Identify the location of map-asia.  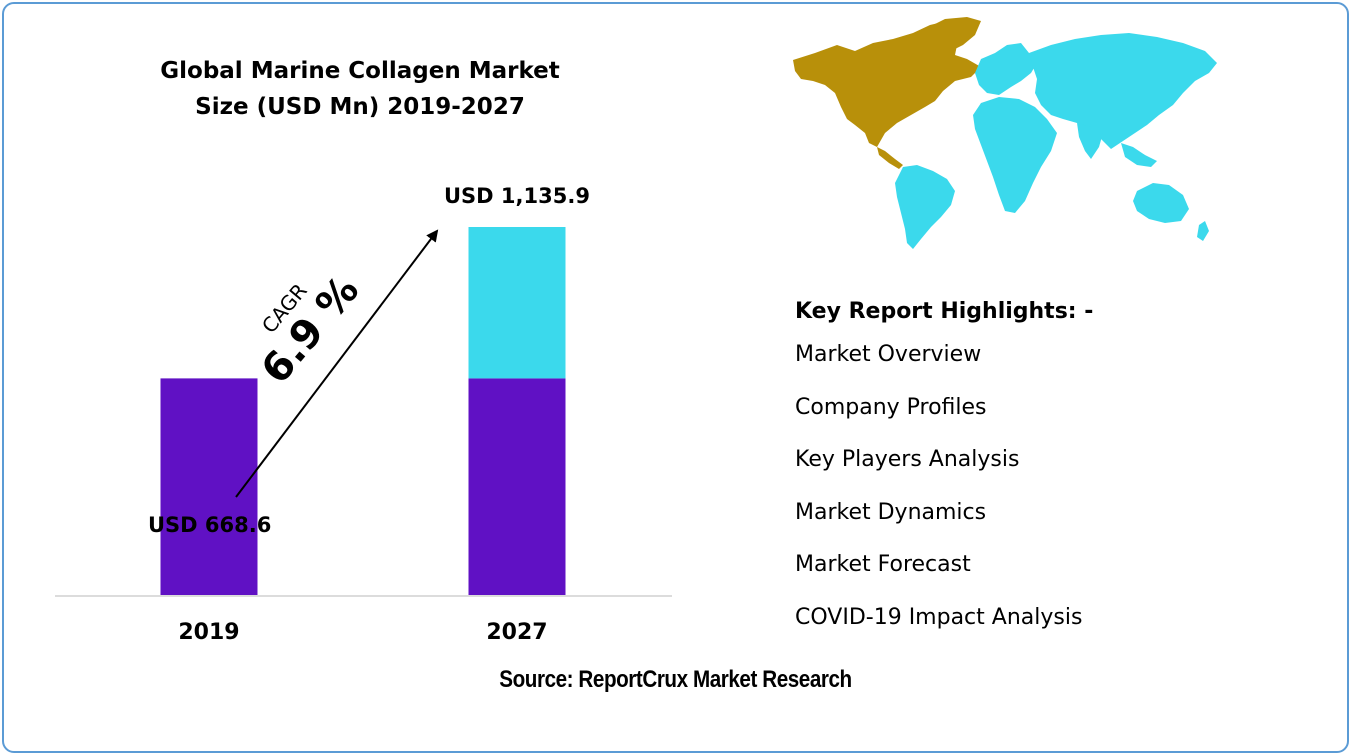
(1123, 91).